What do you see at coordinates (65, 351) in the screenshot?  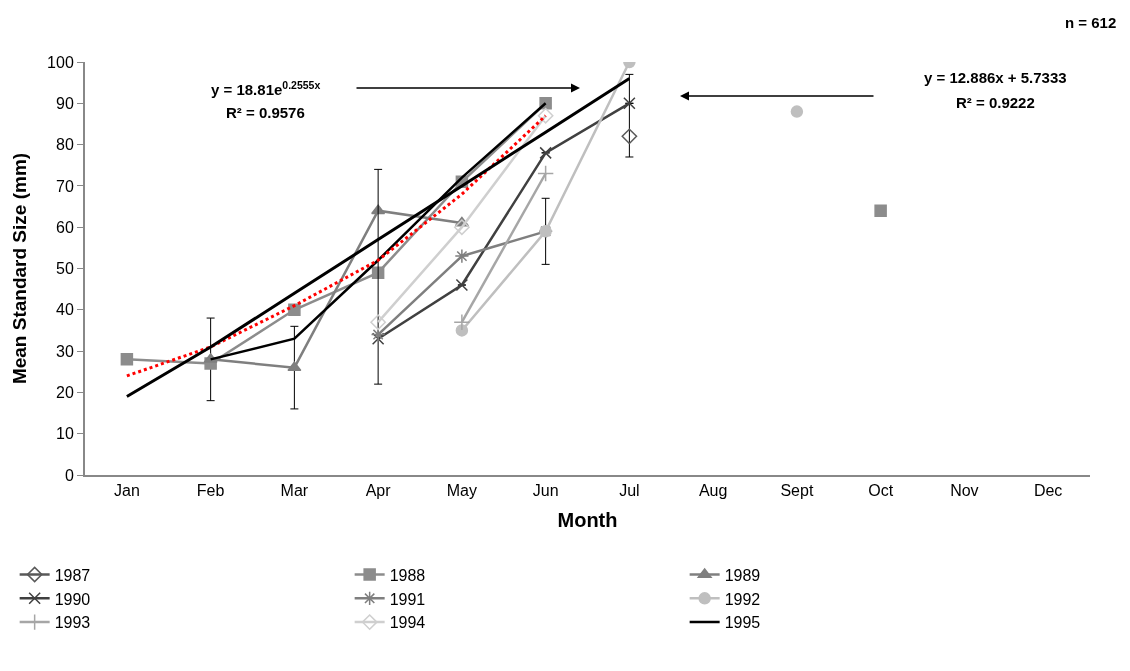 I see `y-tick-label: 30` at bounding box center [65, 351].